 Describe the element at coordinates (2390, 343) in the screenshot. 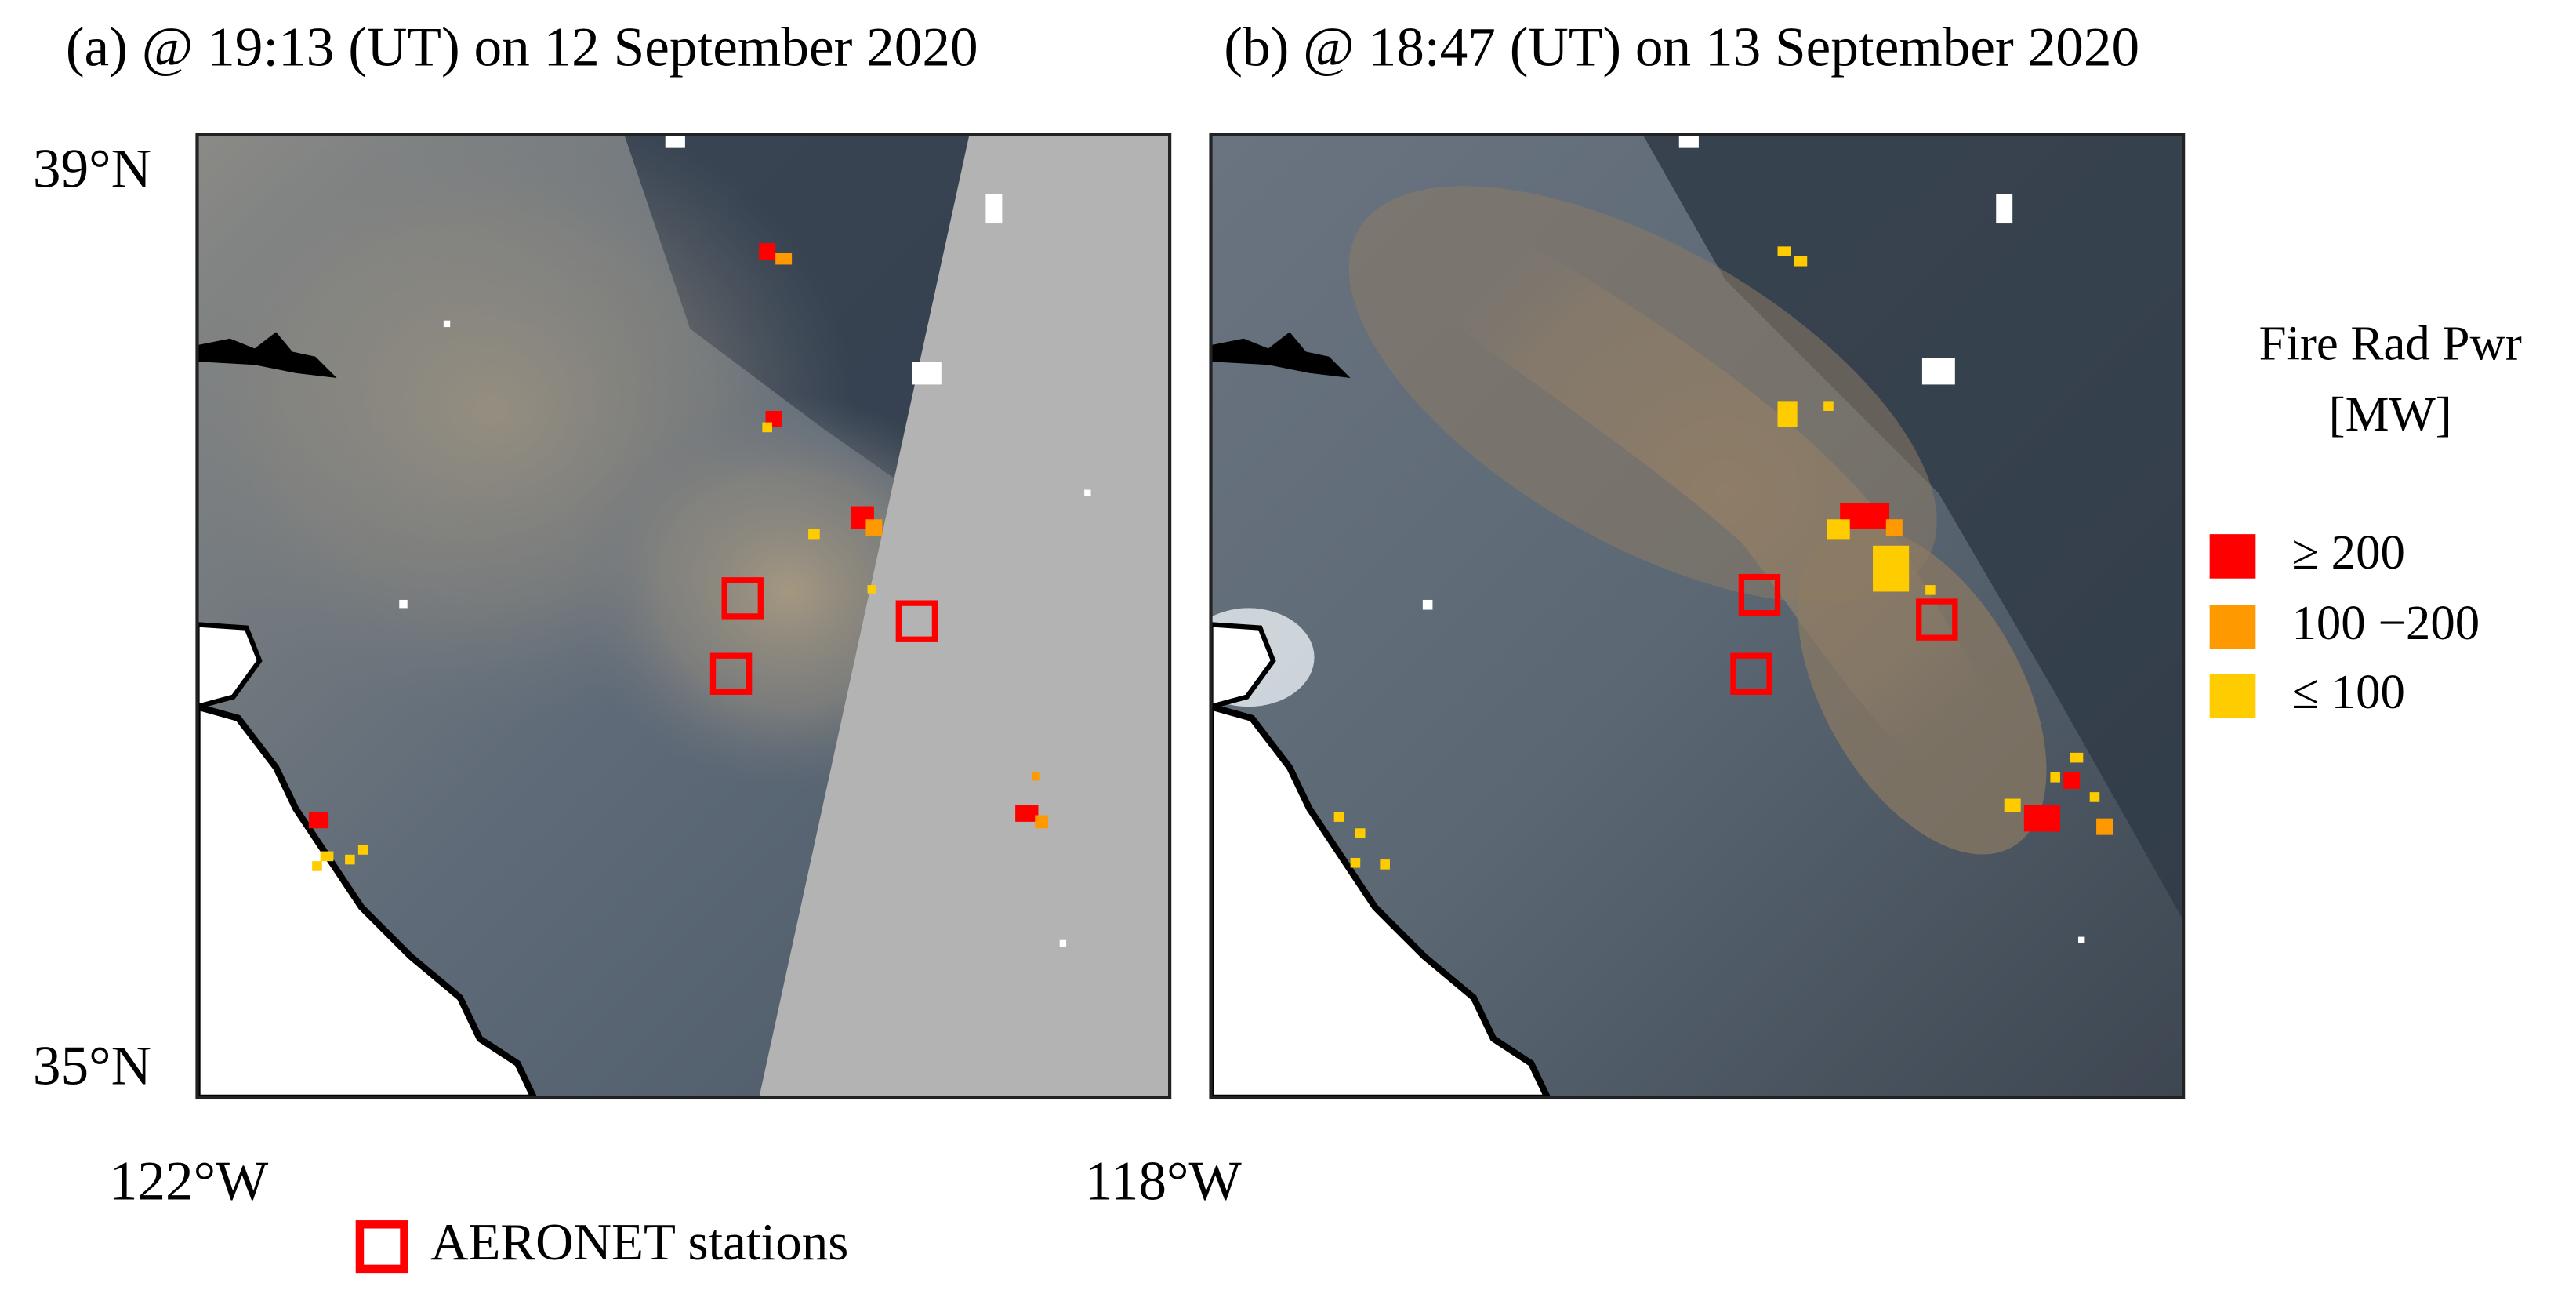

I see `fire-legend-title: Fire Rad Pwr` at that location.